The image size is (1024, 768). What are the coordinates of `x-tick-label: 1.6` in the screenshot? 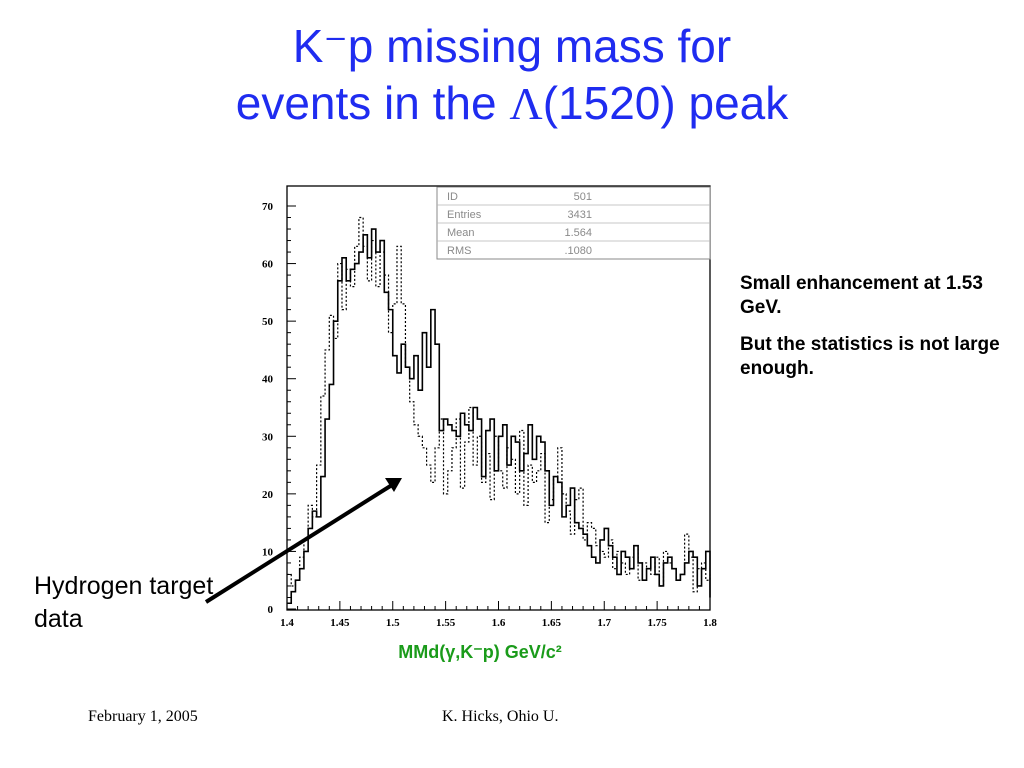 It's located at (499, 623).